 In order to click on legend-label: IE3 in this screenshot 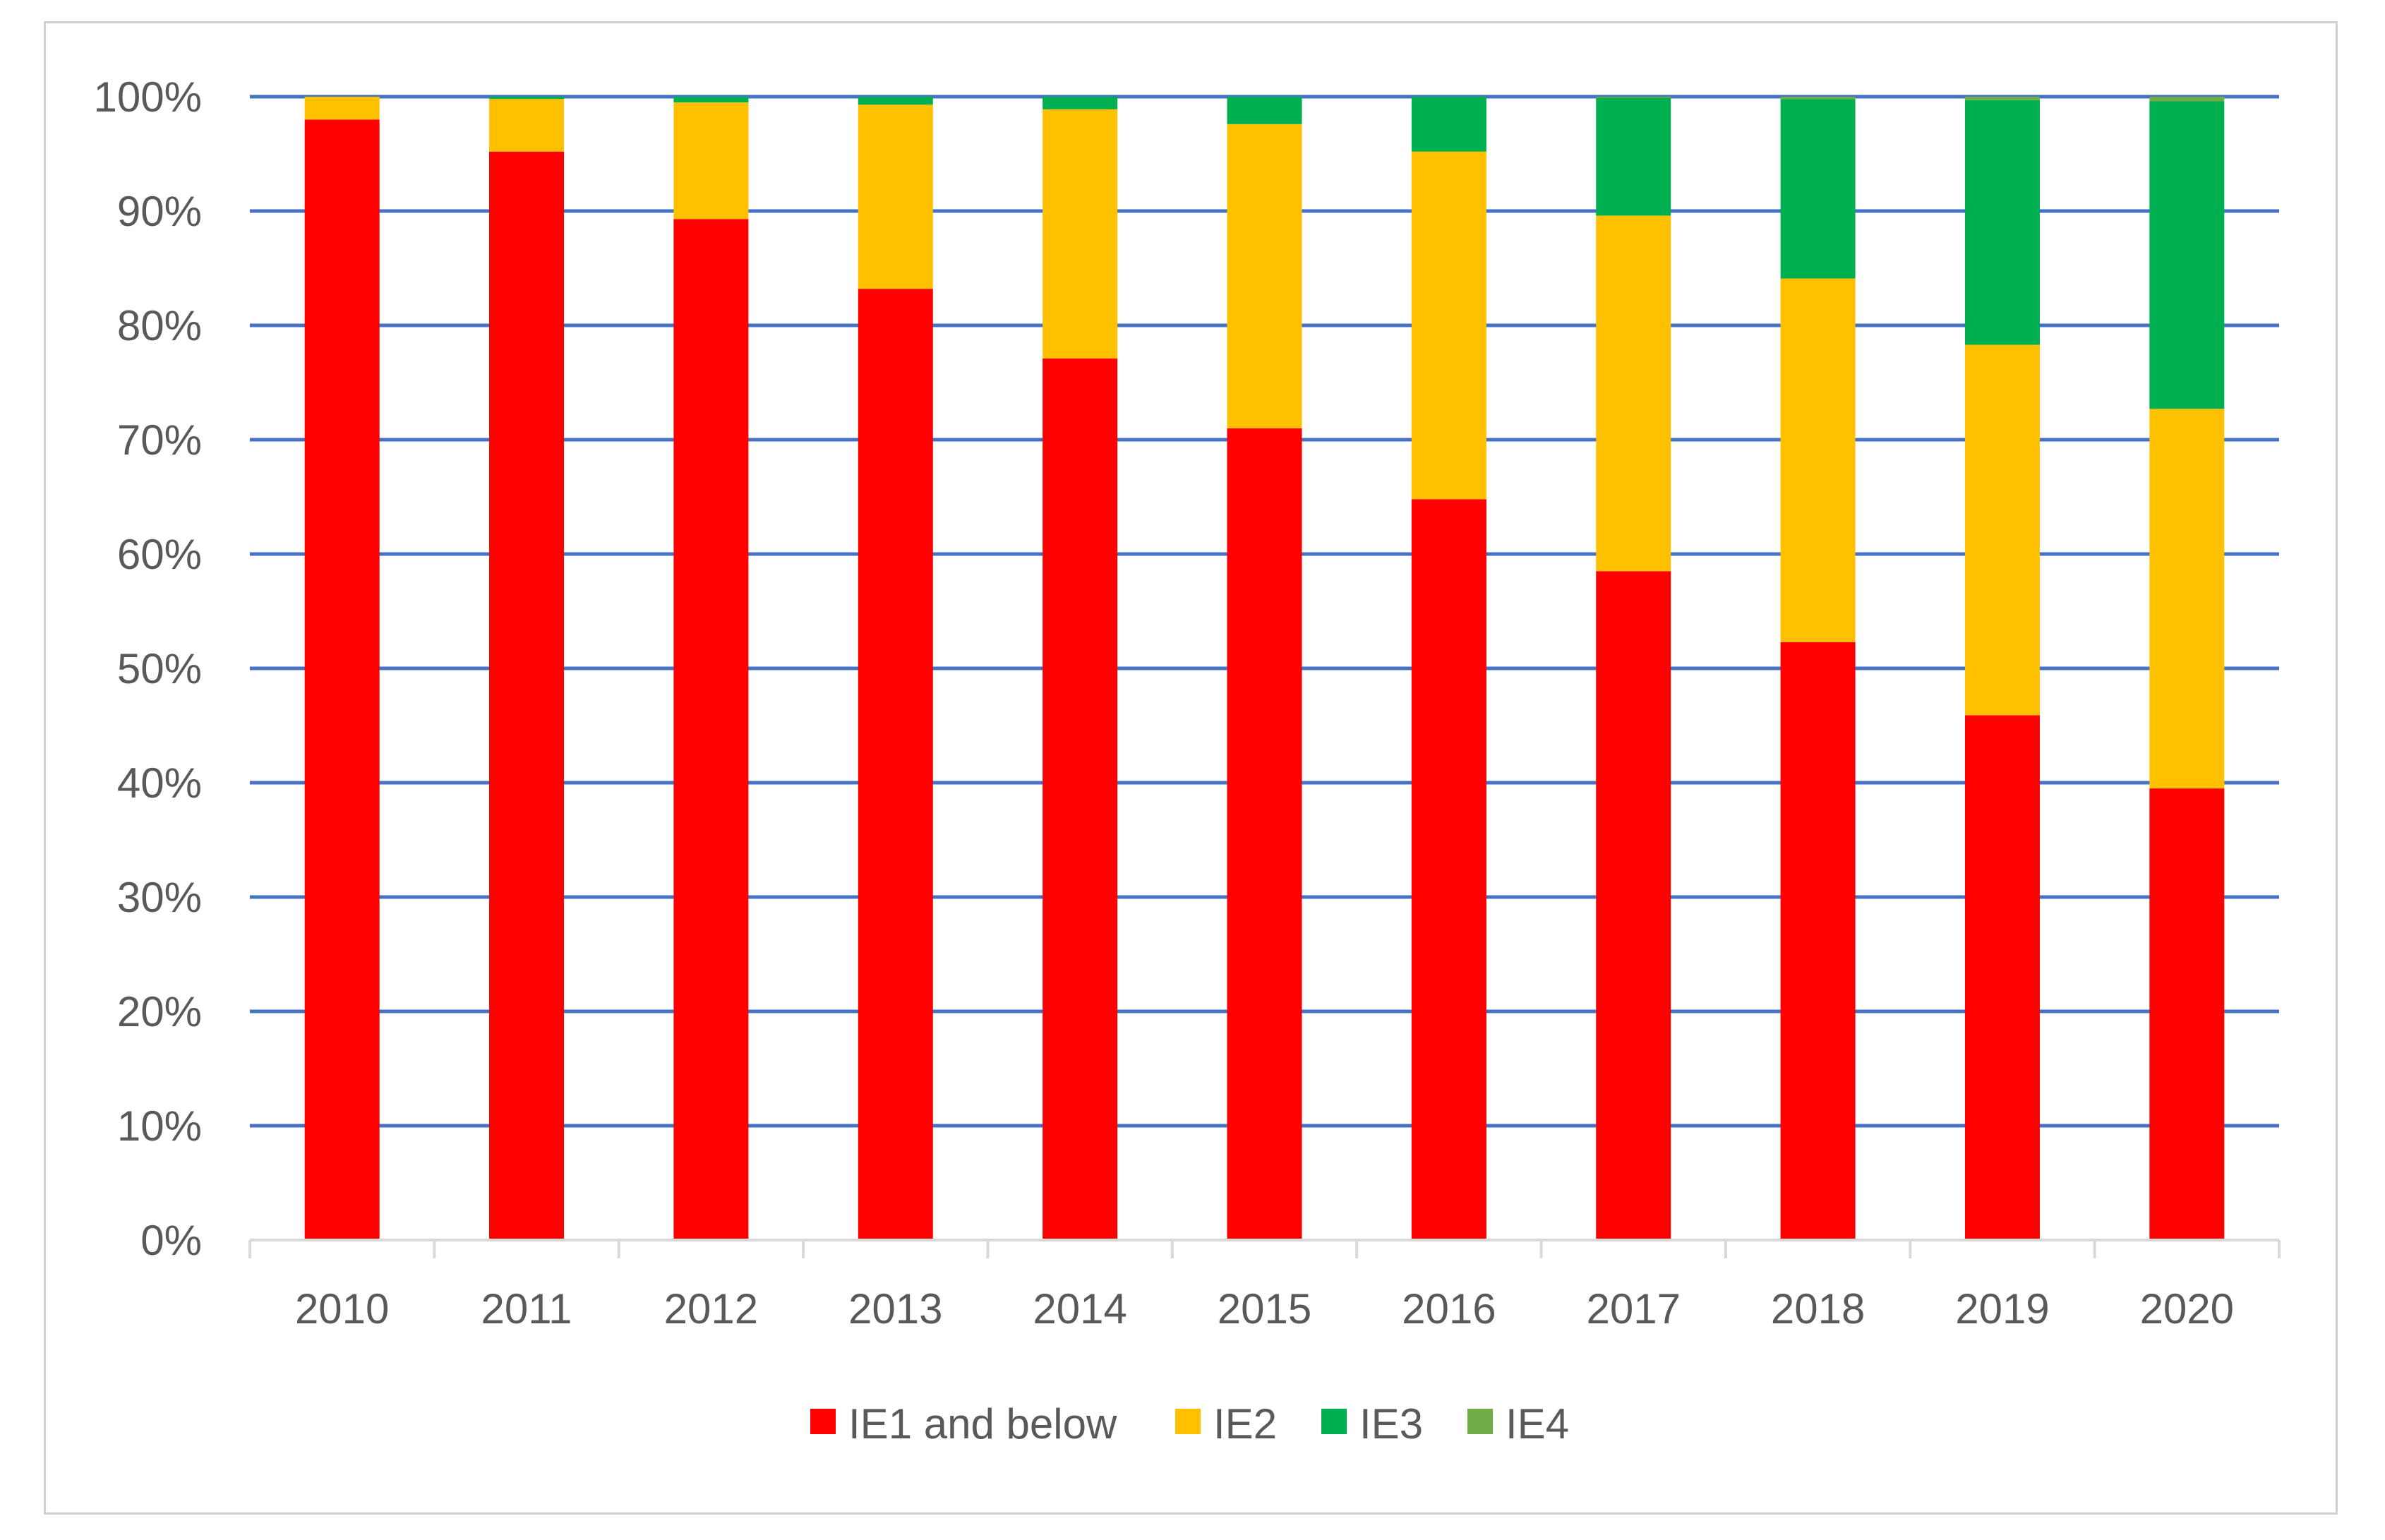, I will do `click(1391, 1424)`.